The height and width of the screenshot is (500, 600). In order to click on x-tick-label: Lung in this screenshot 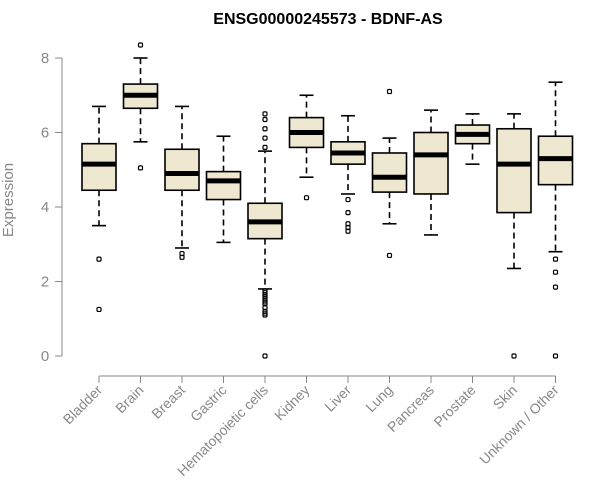, I will do `click(378, 398)`.